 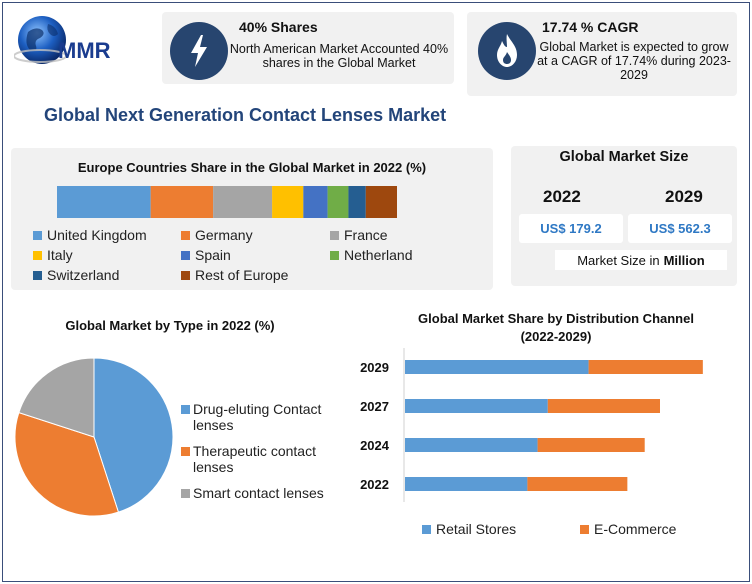 I want to click on europe-legend-item: Netherland, so click(x=371, y=255).